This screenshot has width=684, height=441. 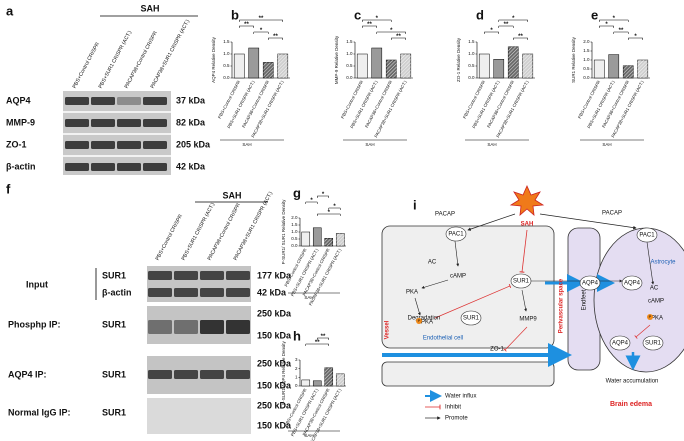 What do you see at coordinates (586, 41) in the screenshot?
I see `y-tick-label: 2.0` at bounding box center [586, 41].